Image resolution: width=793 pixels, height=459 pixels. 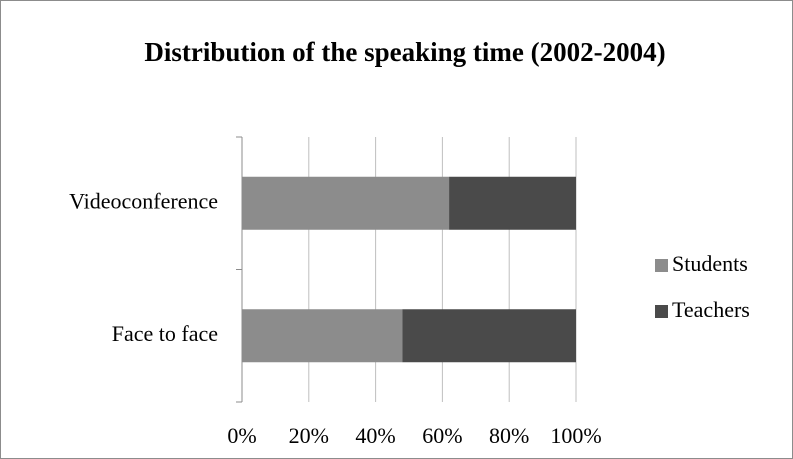 I want to click on legend-label: Students, so click(x=710, y=263).